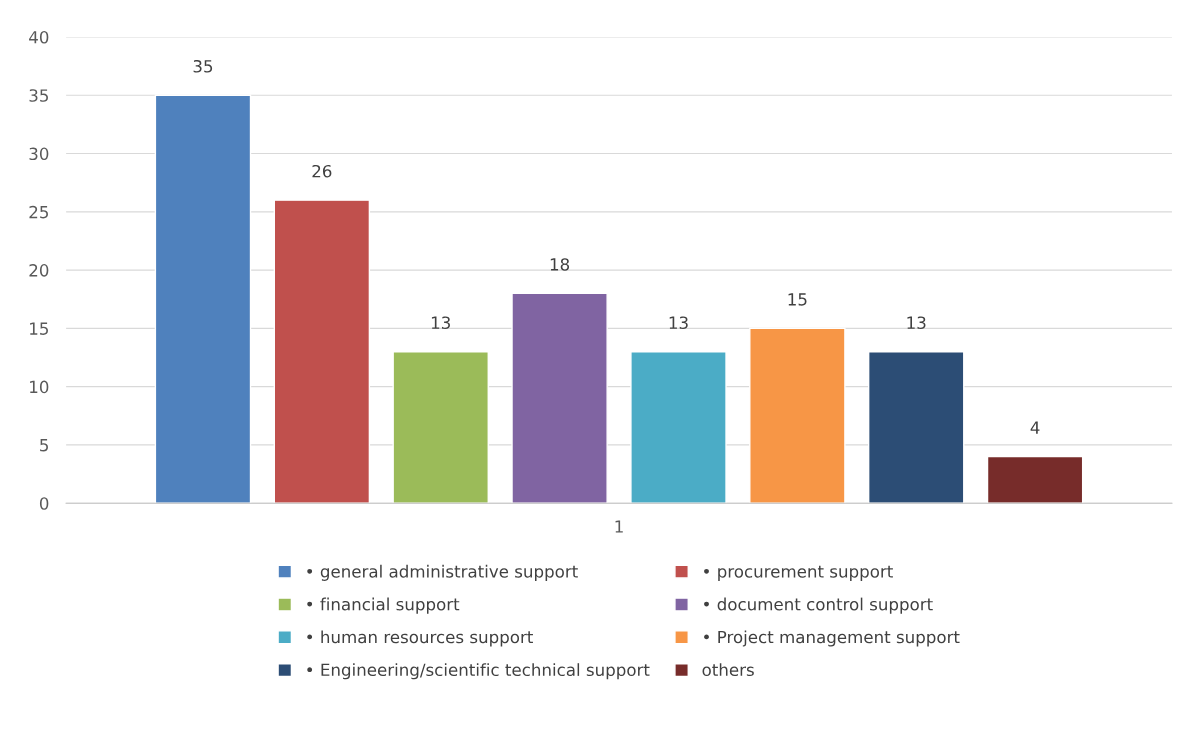 This screenshot has width=1202, height=740. What do you see at coordinates (38, 212) in the screenshot?
I see `y-tick-label: 25` at bounding box center [38, 212].